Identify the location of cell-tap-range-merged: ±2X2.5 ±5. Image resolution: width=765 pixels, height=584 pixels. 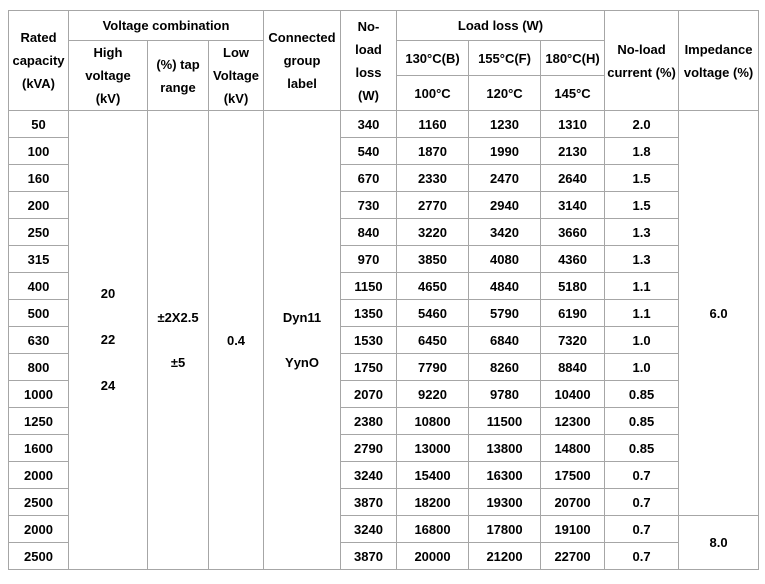
(178, 340).